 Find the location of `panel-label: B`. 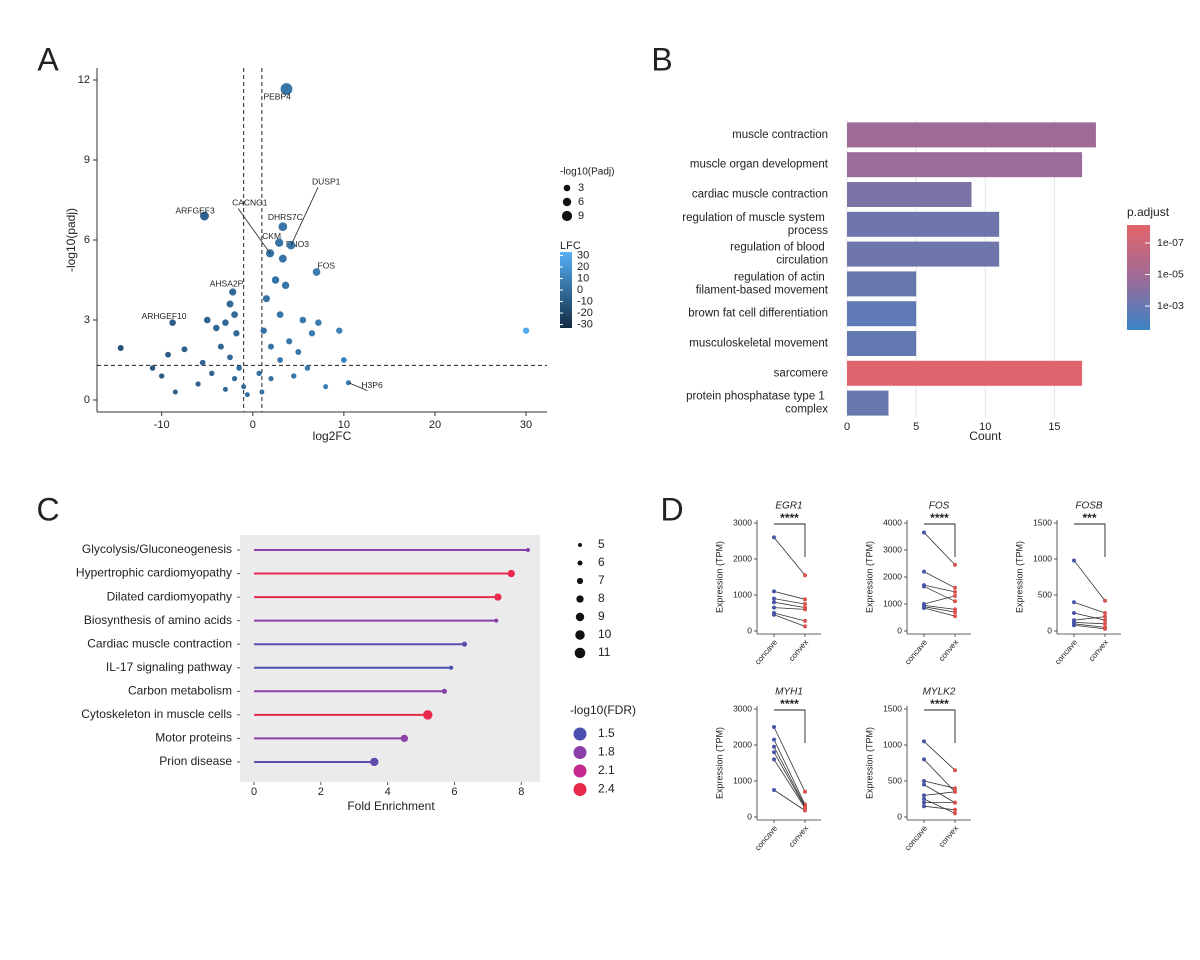

panel-label: B is located at coordinates (661, 59).